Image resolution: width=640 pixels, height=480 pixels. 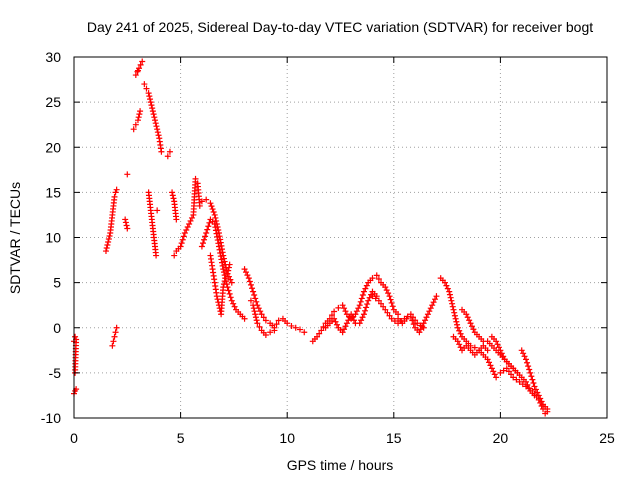 What do you see at coordinates (287, 438) in the screenshot?
I see `x-tick-label: 10` at bounding box center [287, 438].